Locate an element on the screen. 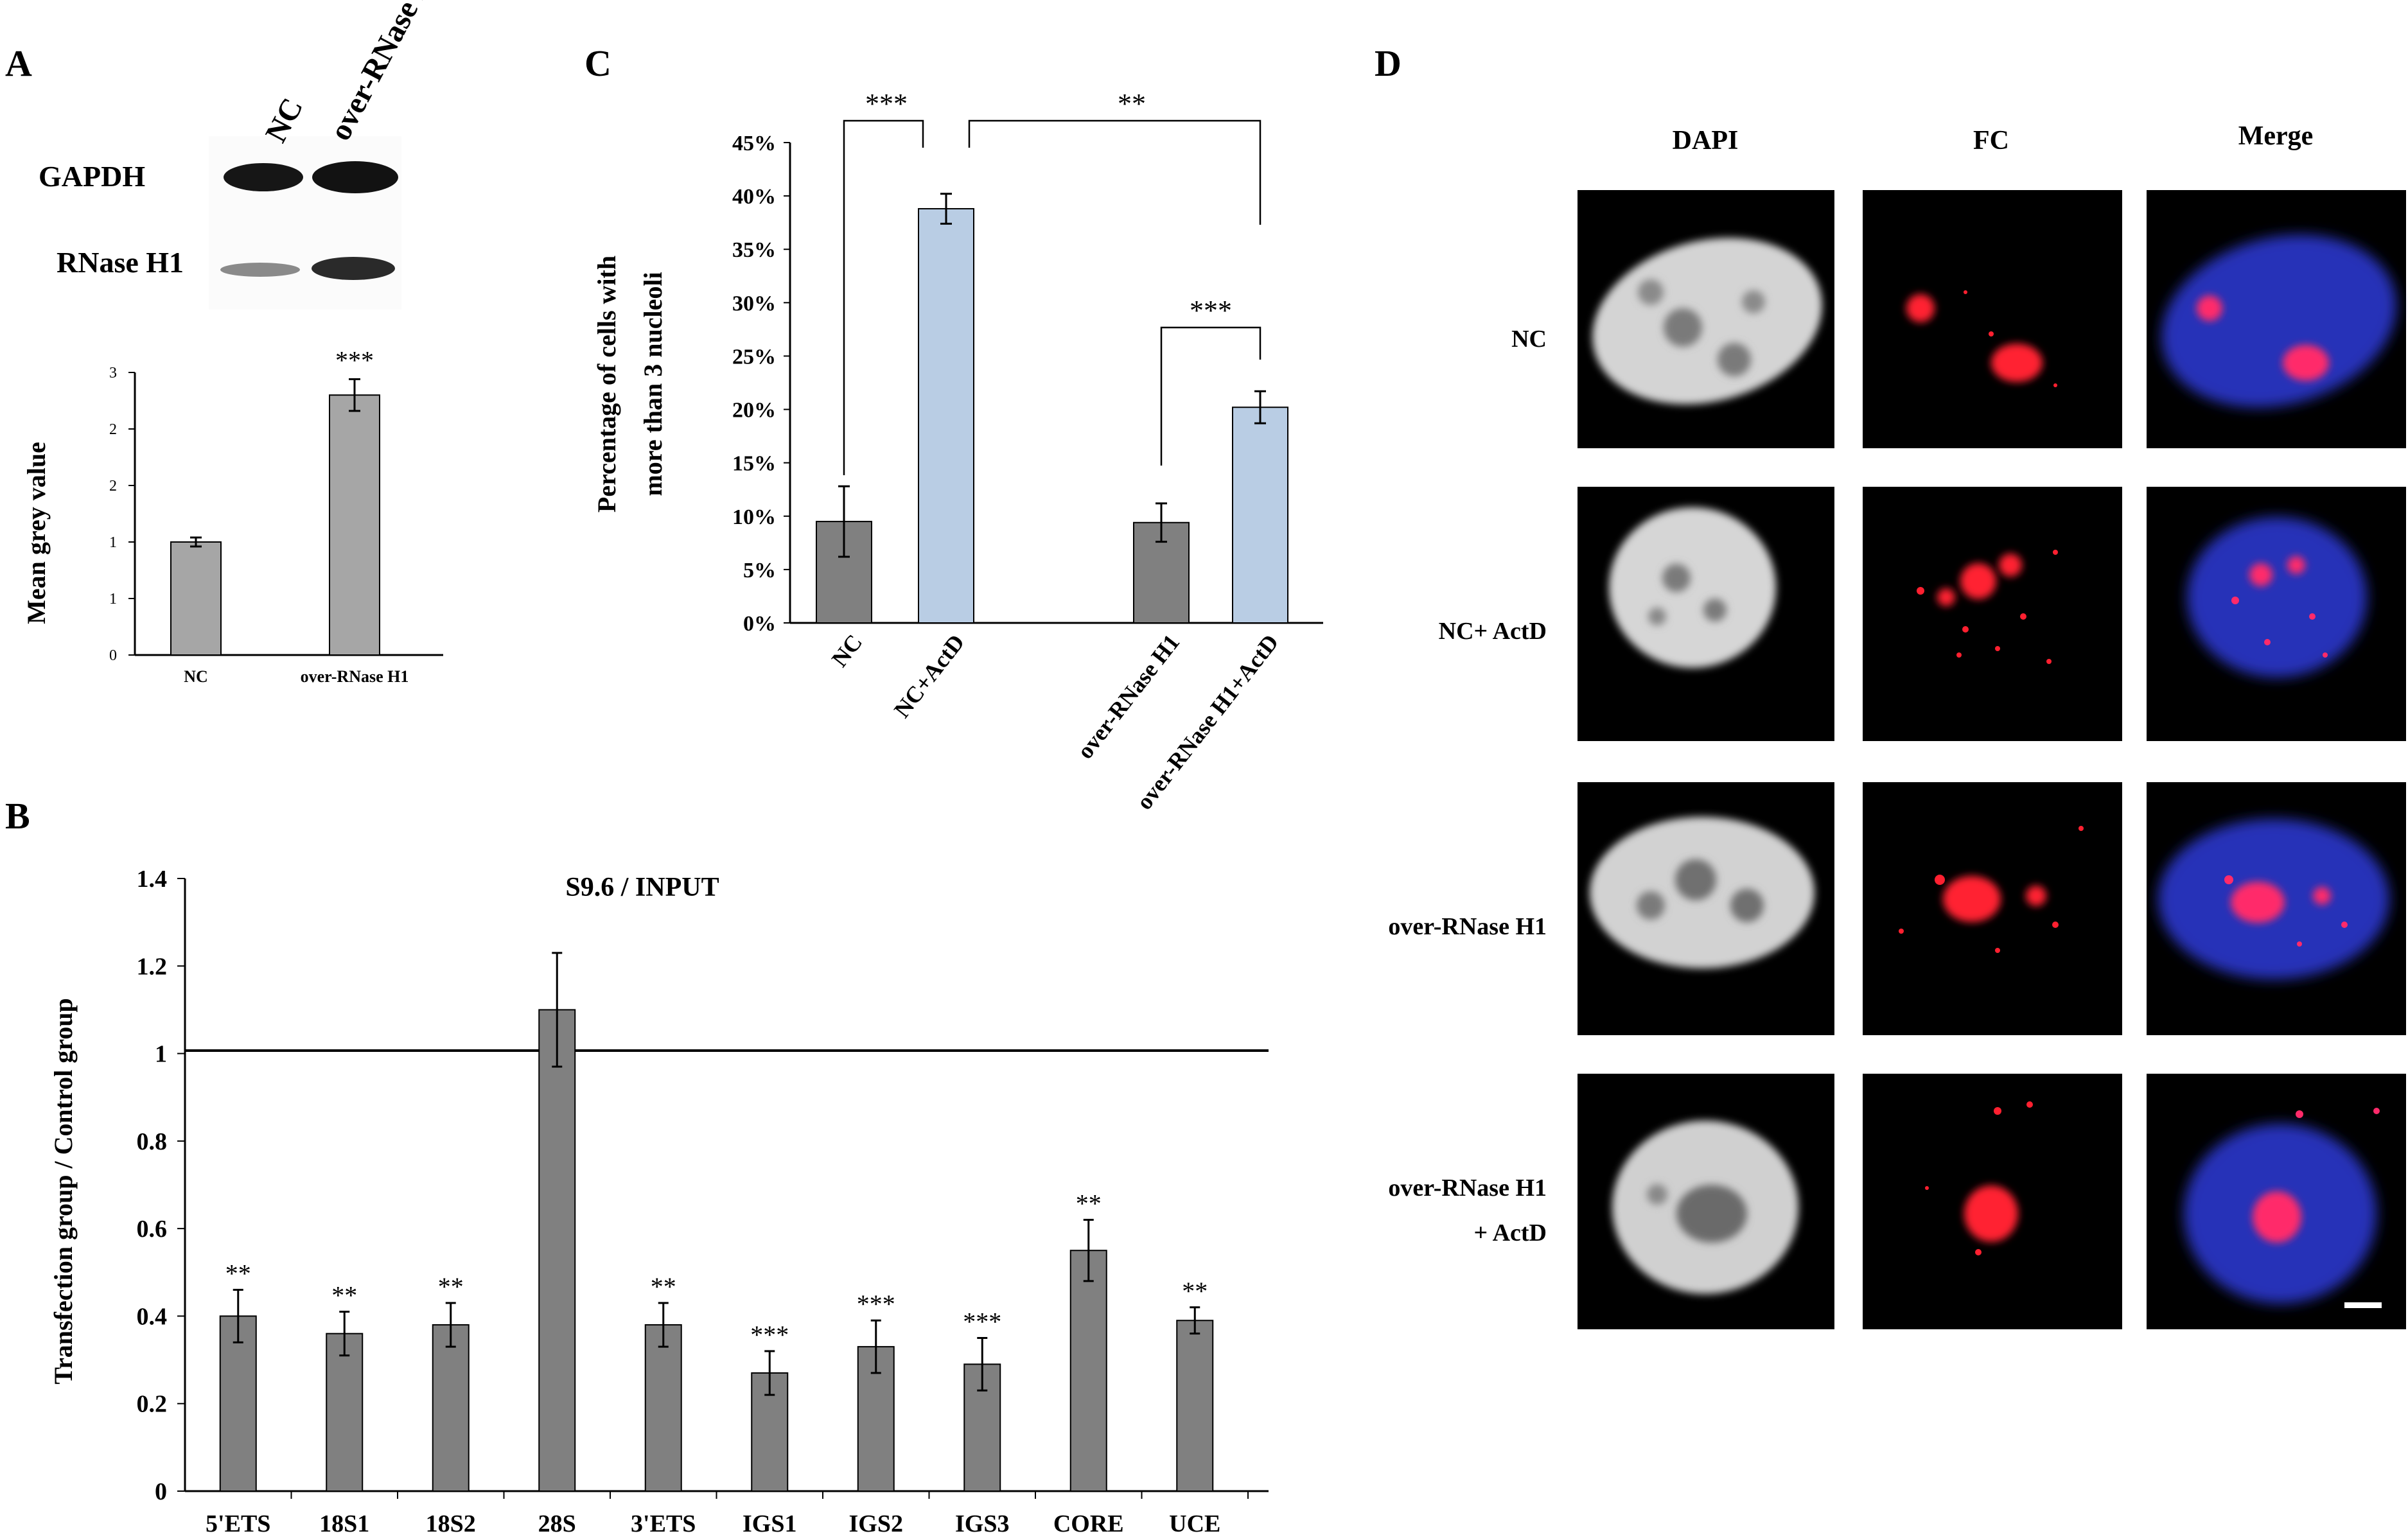 This screenshot has height=1538, width=2408. panel-b-ytick-label-1: 0.2 is located at coordinates (152, 1404).